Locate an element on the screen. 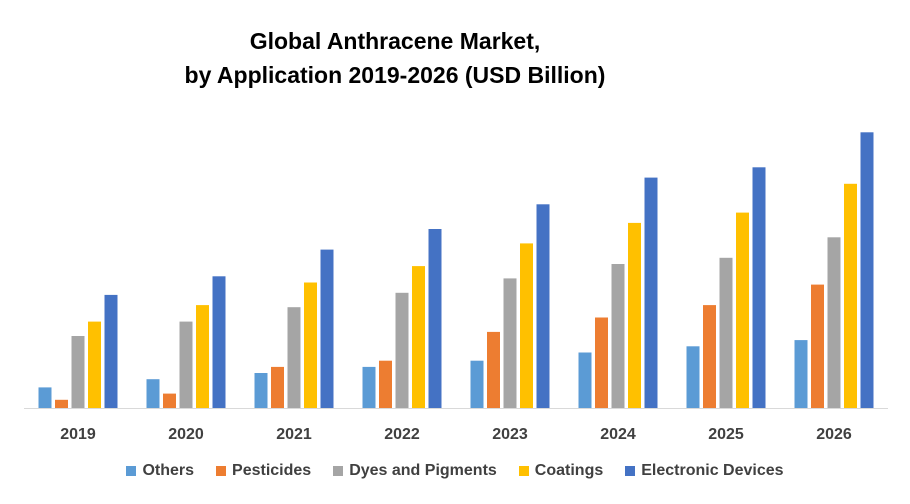 The width and height of the screenshot is (910, 504). bar-dyes-and-pigments-2025 is located at coordinates (726, 332).